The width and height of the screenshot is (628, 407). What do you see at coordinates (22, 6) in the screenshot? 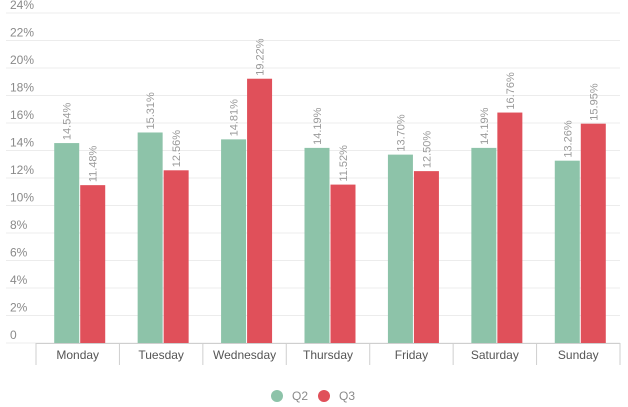
I see `y-tick-label: 24%` at bounding box center [22, 6].